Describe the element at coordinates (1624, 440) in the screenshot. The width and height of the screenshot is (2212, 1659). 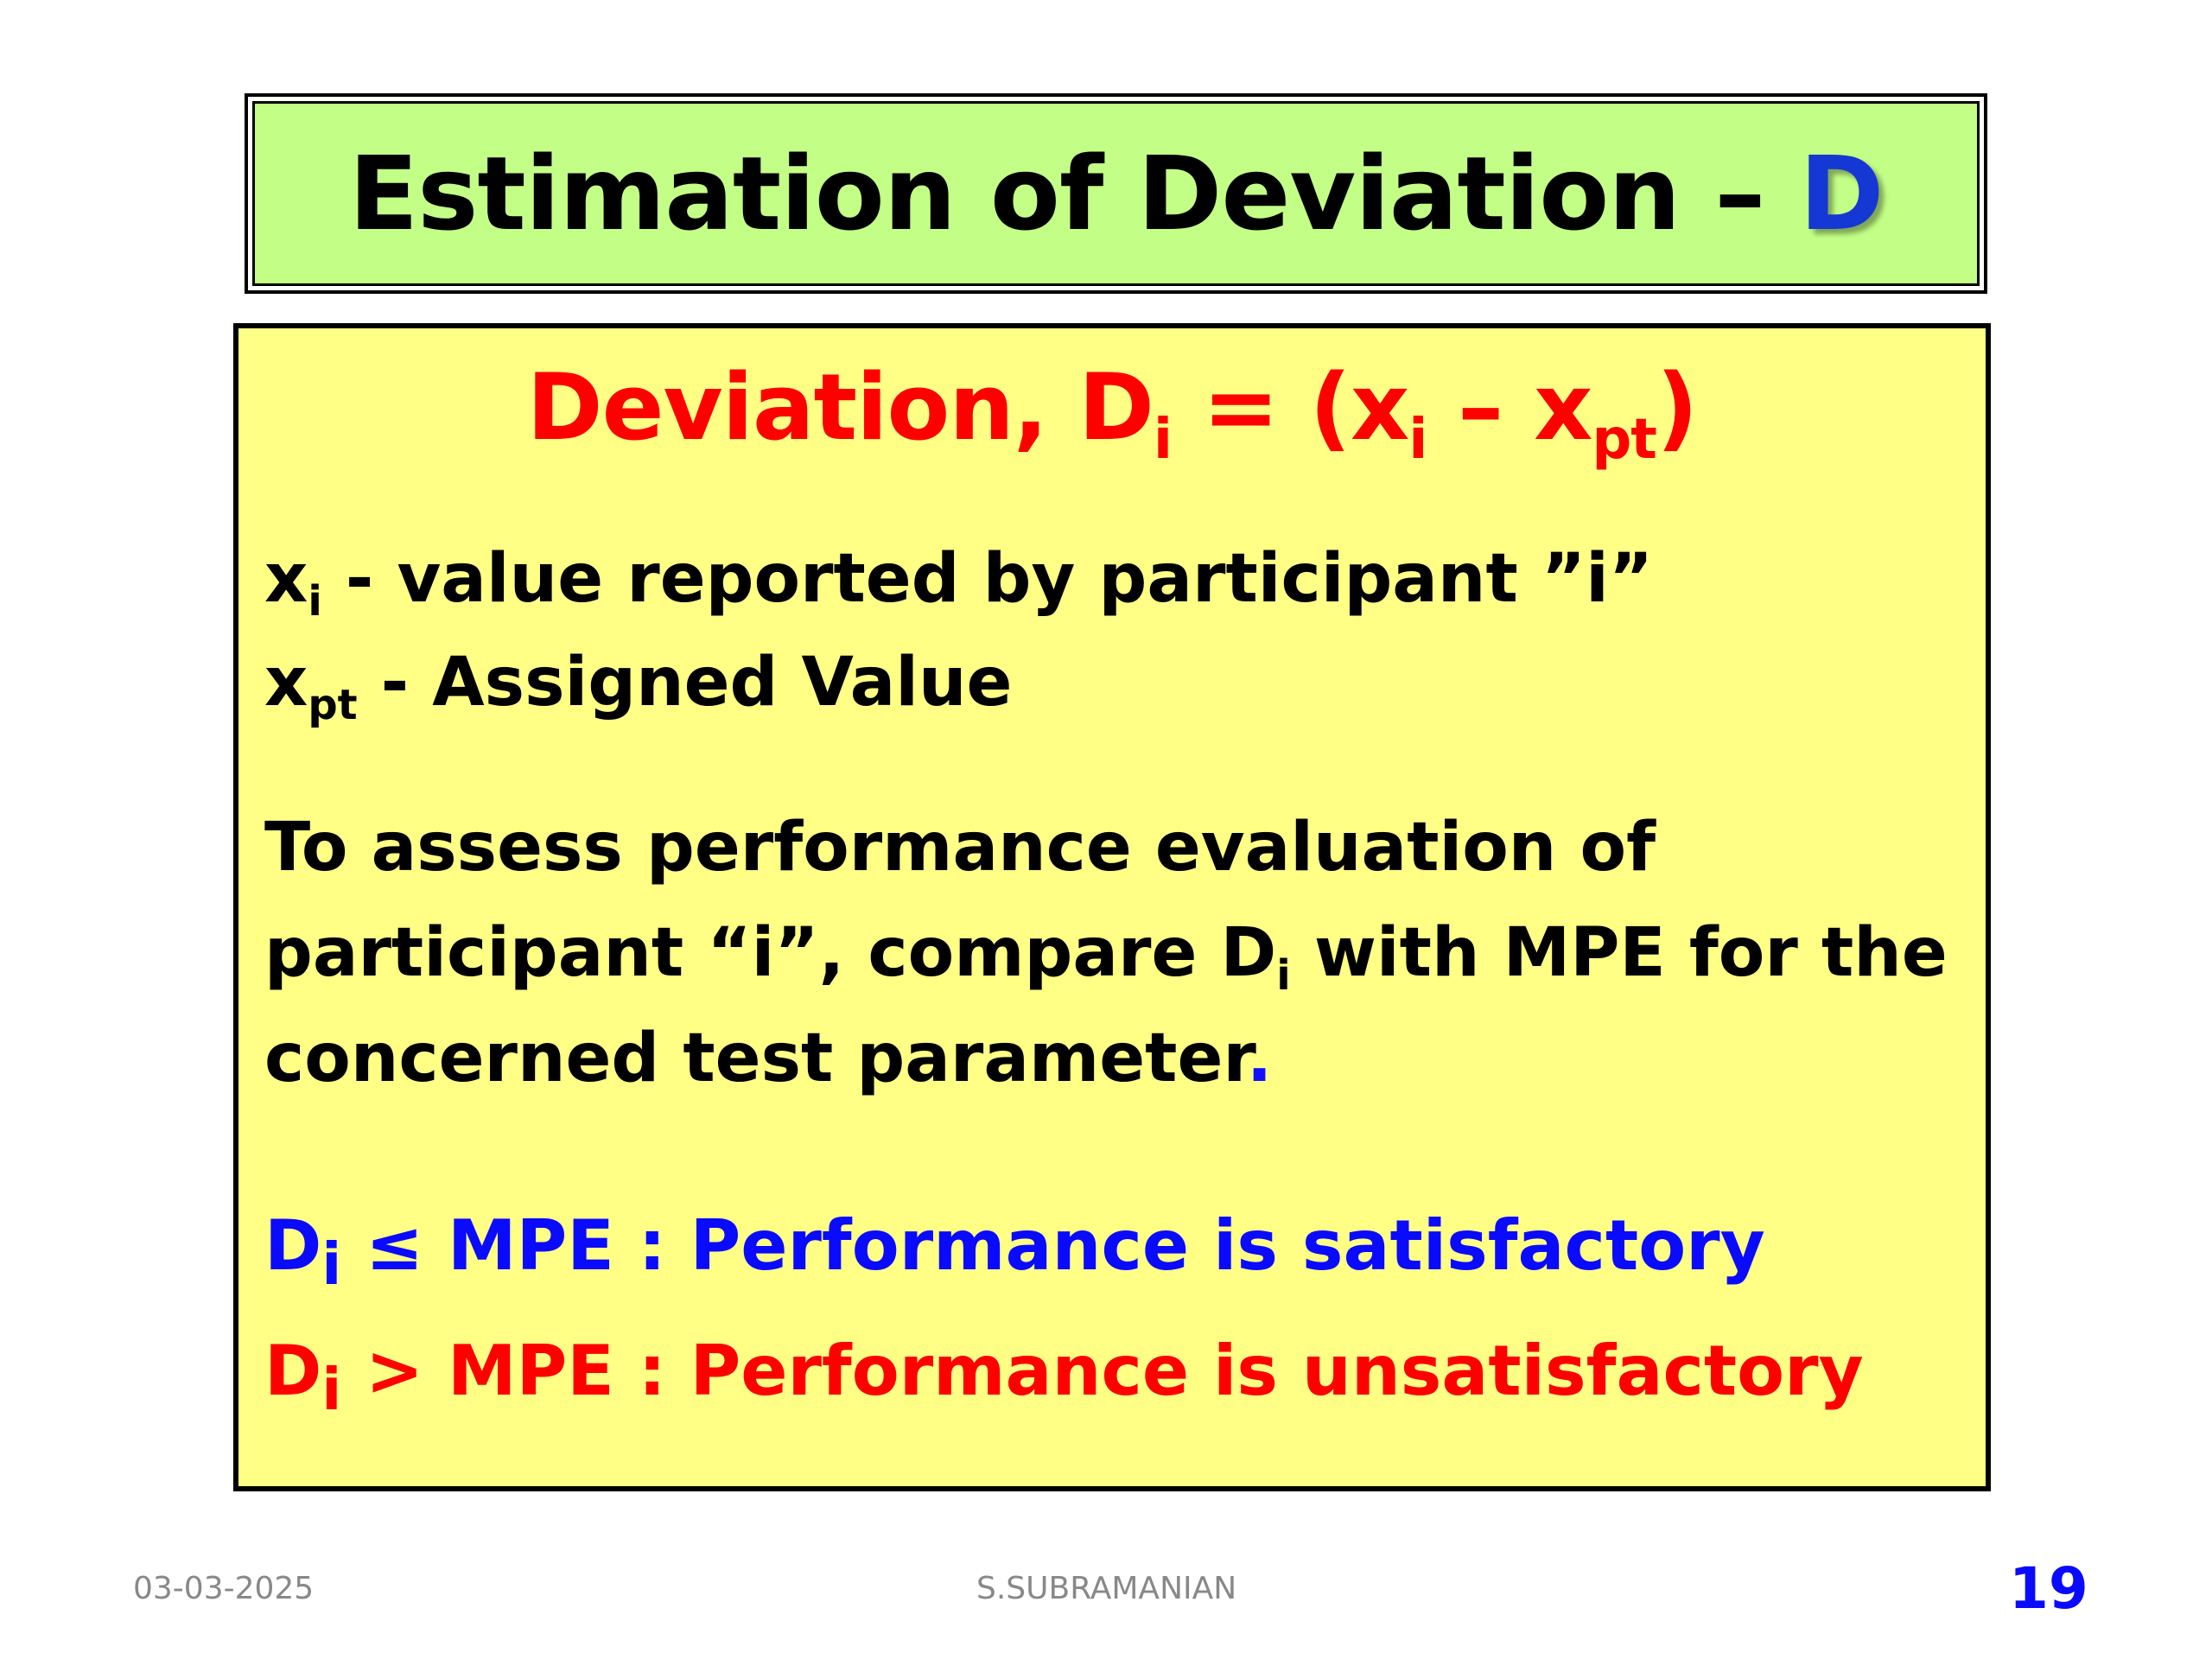
I see `formula-sub-pt: pt` at that location.